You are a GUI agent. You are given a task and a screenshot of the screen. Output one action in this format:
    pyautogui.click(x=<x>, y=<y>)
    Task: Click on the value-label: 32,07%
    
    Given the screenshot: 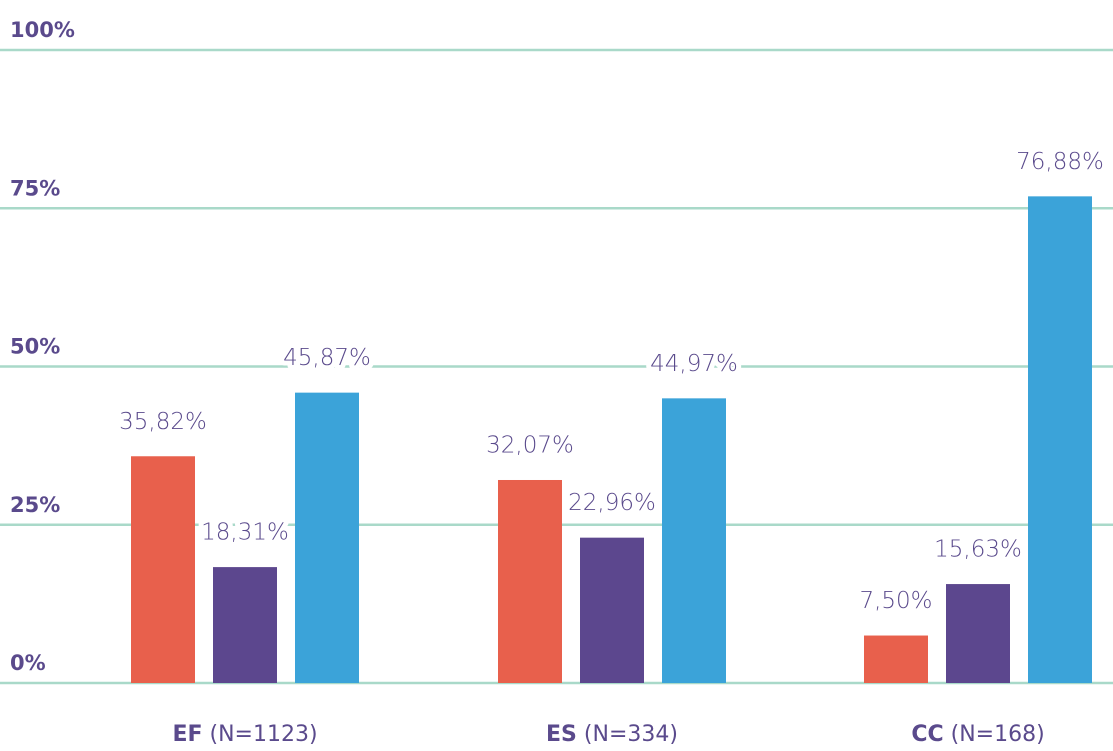 What is the action you would take?
    pyautogui.click(x=530, y=445)
    